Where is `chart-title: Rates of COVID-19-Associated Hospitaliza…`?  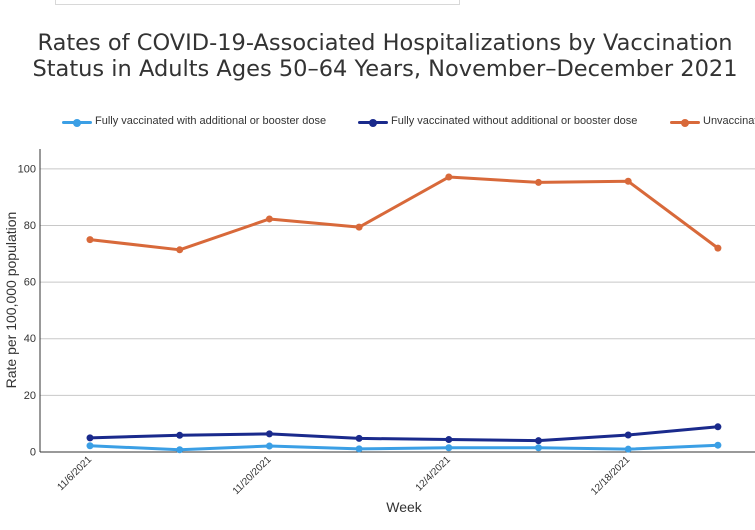 chart-title: Rates of COVID-19-Associated Hospitaliza… is located at coordinates (377, 56).